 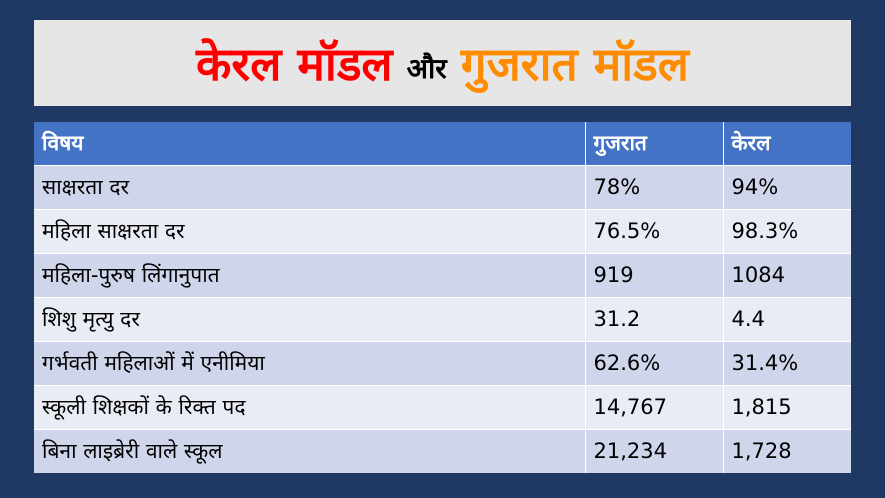 I want to click on table-row: बिना लाइब्रेरी वाले स्कूल 21,234 1,728, so click(x=442, y=451).